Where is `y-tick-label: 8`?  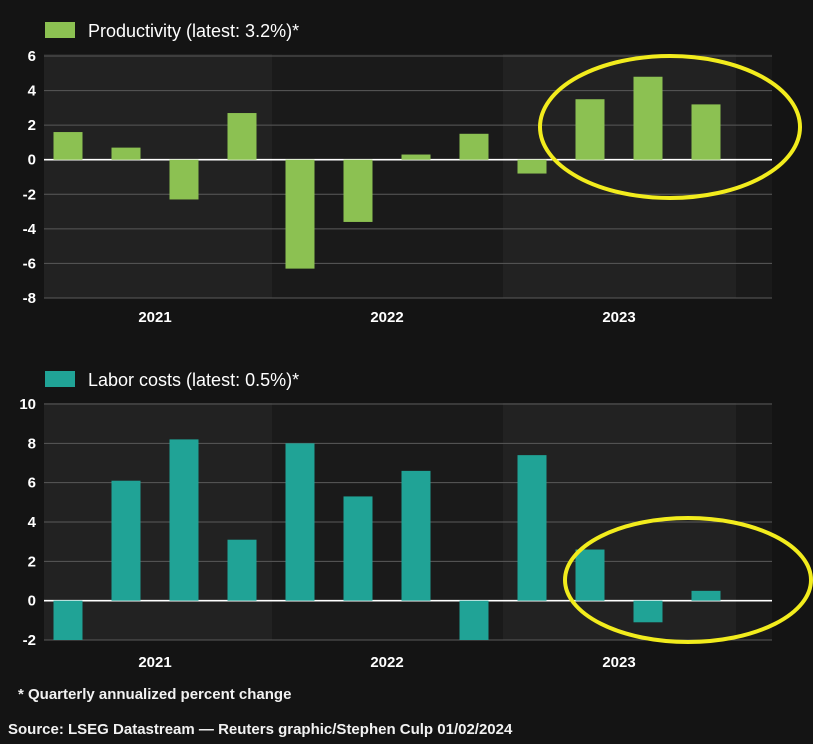
y-tick-label: 8 is located at coordinates (32, 443).